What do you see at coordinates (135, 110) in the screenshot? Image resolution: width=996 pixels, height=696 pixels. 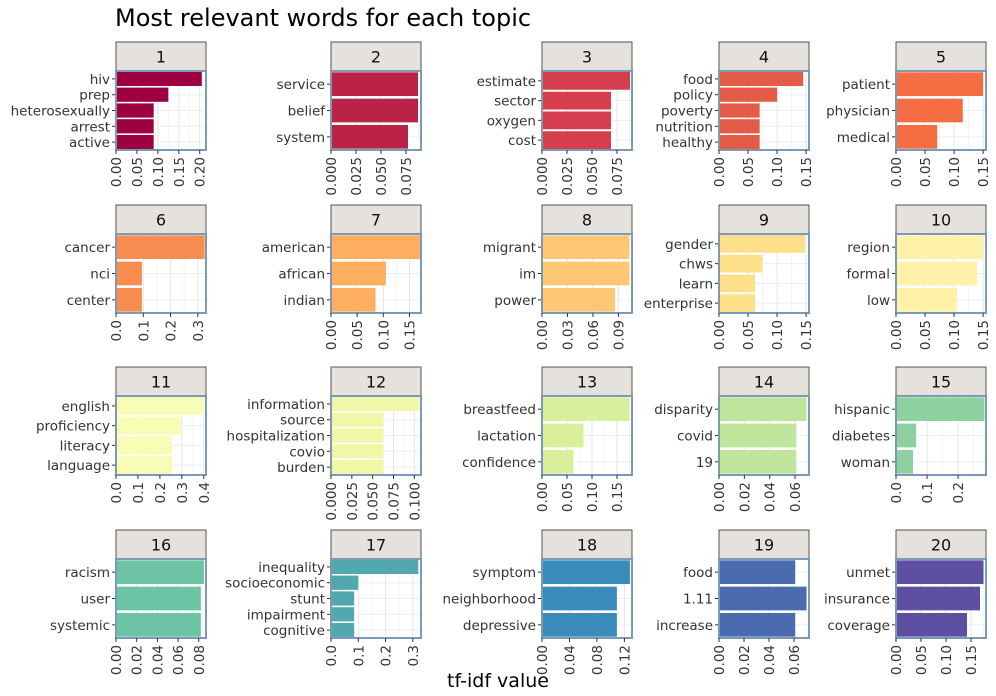 I see `bar-heterosexually` at bounding box center [135, 110].